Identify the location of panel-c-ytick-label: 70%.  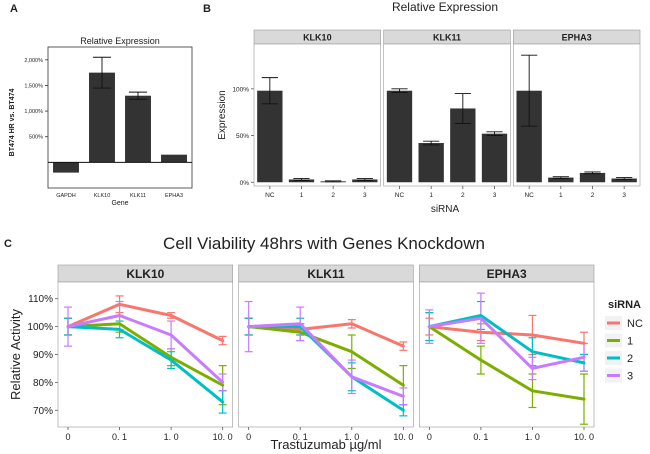
(43, 411).